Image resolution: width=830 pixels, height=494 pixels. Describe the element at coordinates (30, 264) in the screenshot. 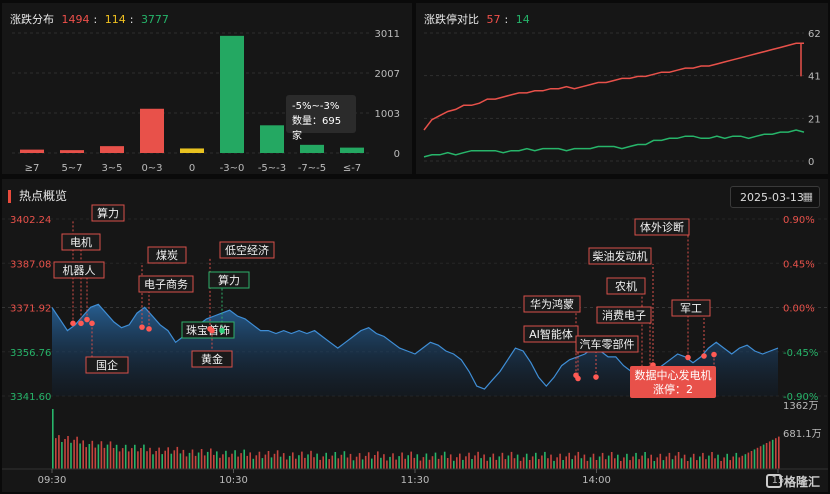

I see `y-price-label: 3387.08` at that location.